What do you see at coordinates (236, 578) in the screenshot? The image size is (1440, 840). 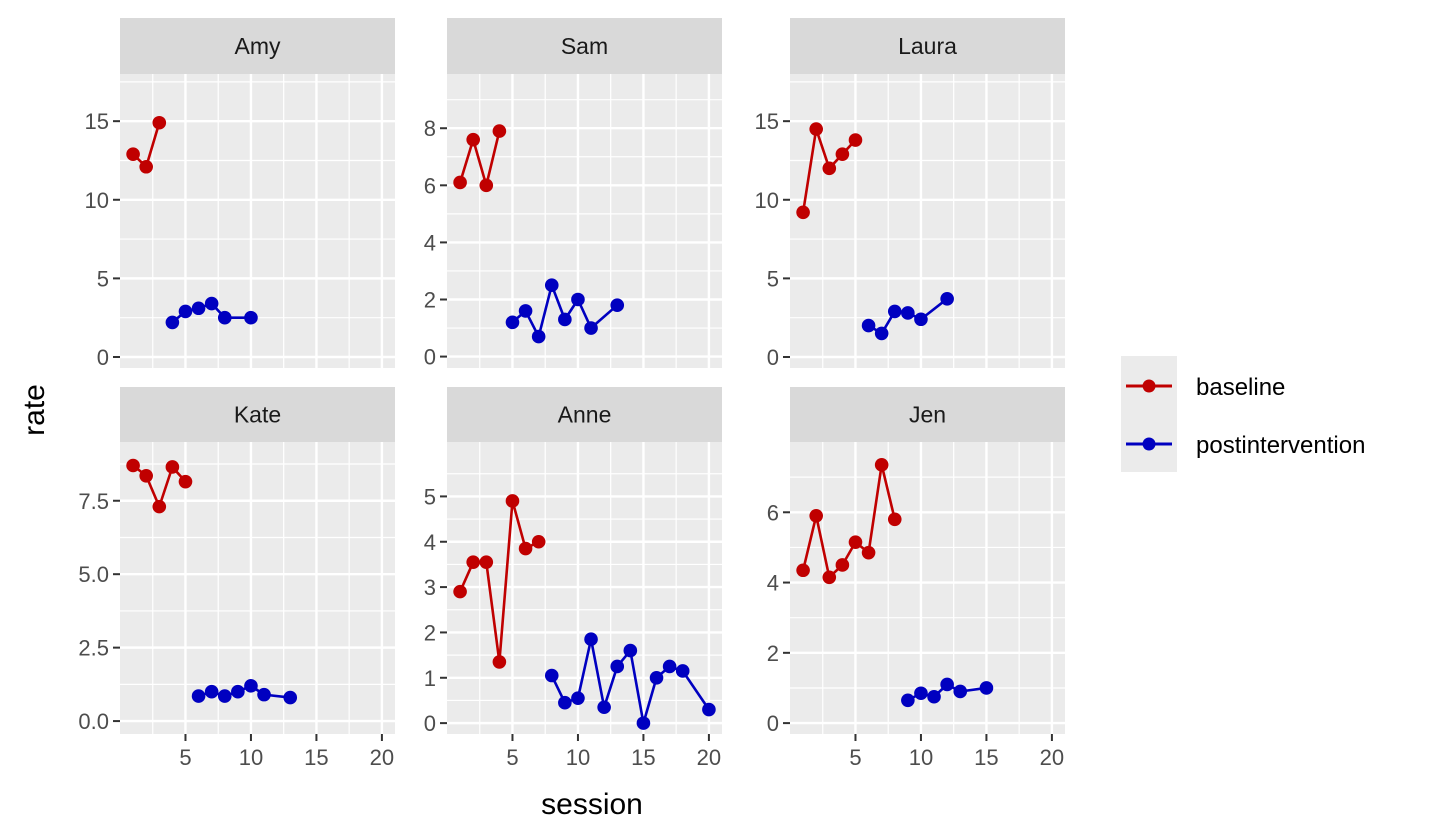 I see `panel-kate: Kate 0.0 2.5 5.0 7.5 5 10 15 20` at bounding box center [236, 578].